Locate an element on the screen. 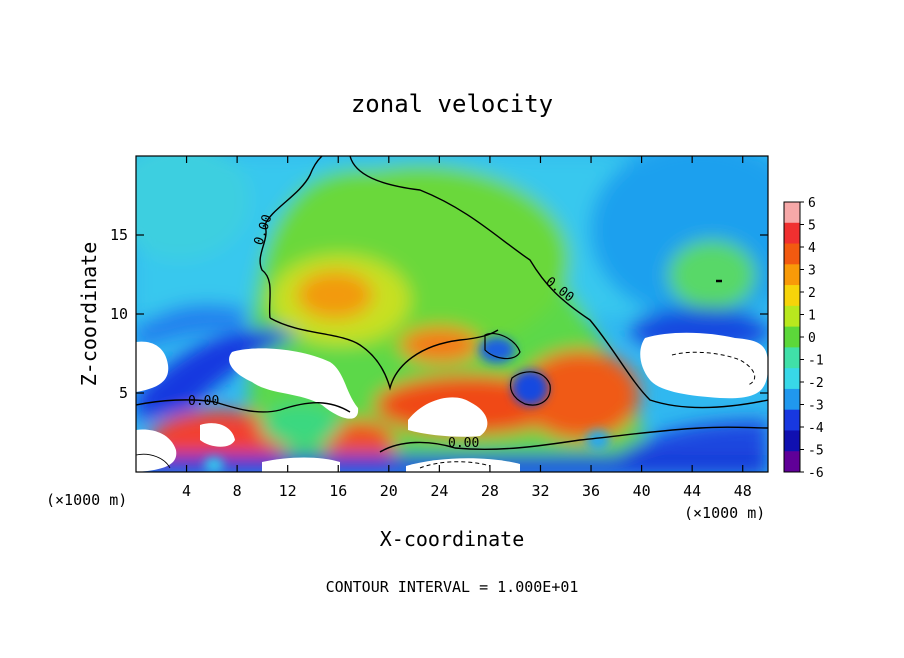 Image resolution: width=904 pixels, height=658 pixels. colorbar-label: 1 is located at coordinates (812, 316).